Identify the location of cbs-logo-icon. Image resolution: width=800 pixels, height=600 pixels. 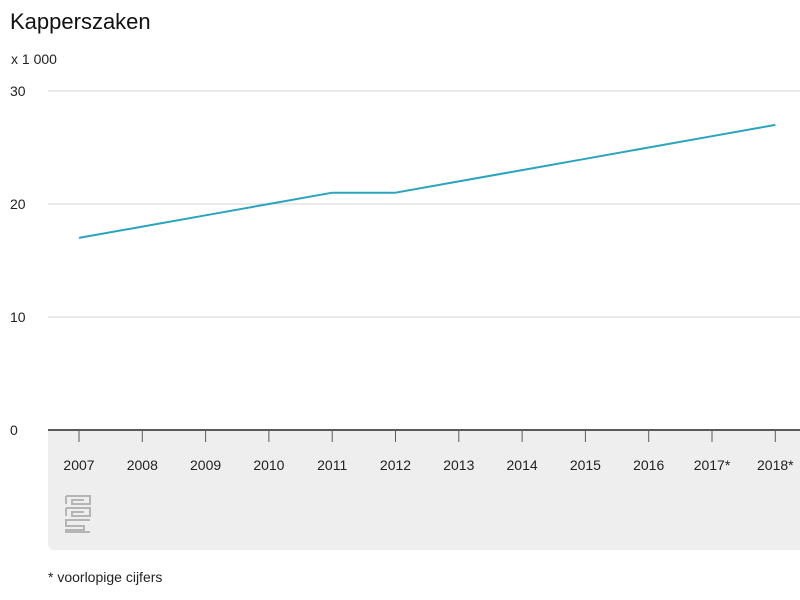
(78, 514).